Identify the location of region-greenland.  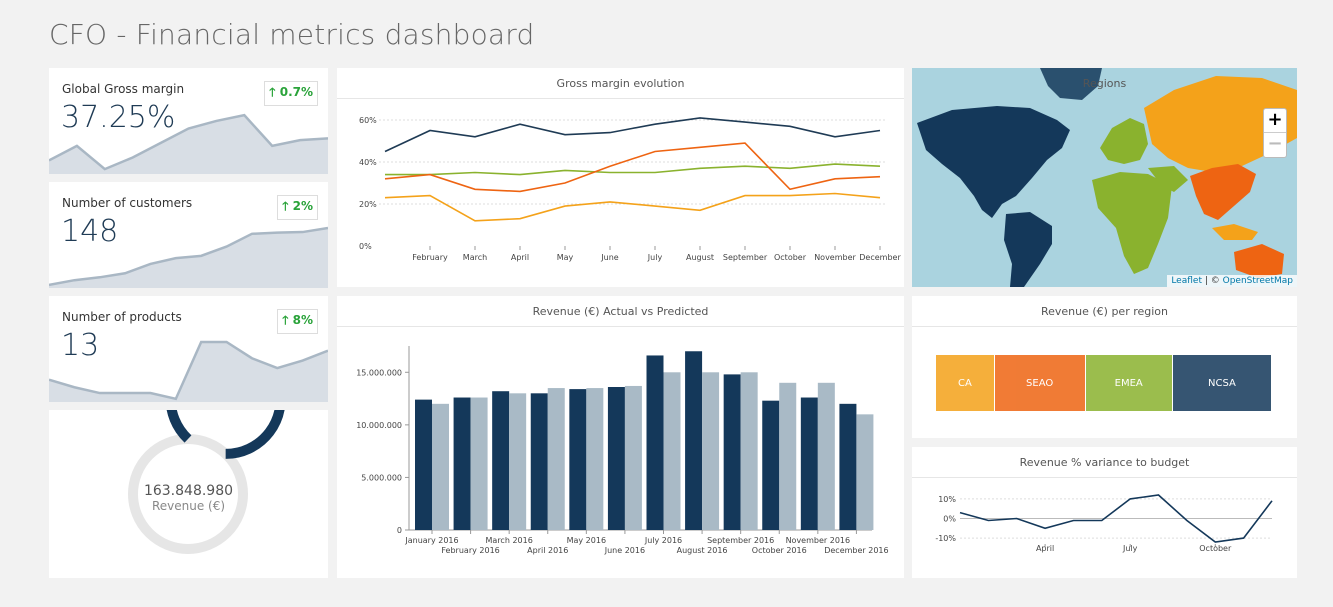
(1071, 84).